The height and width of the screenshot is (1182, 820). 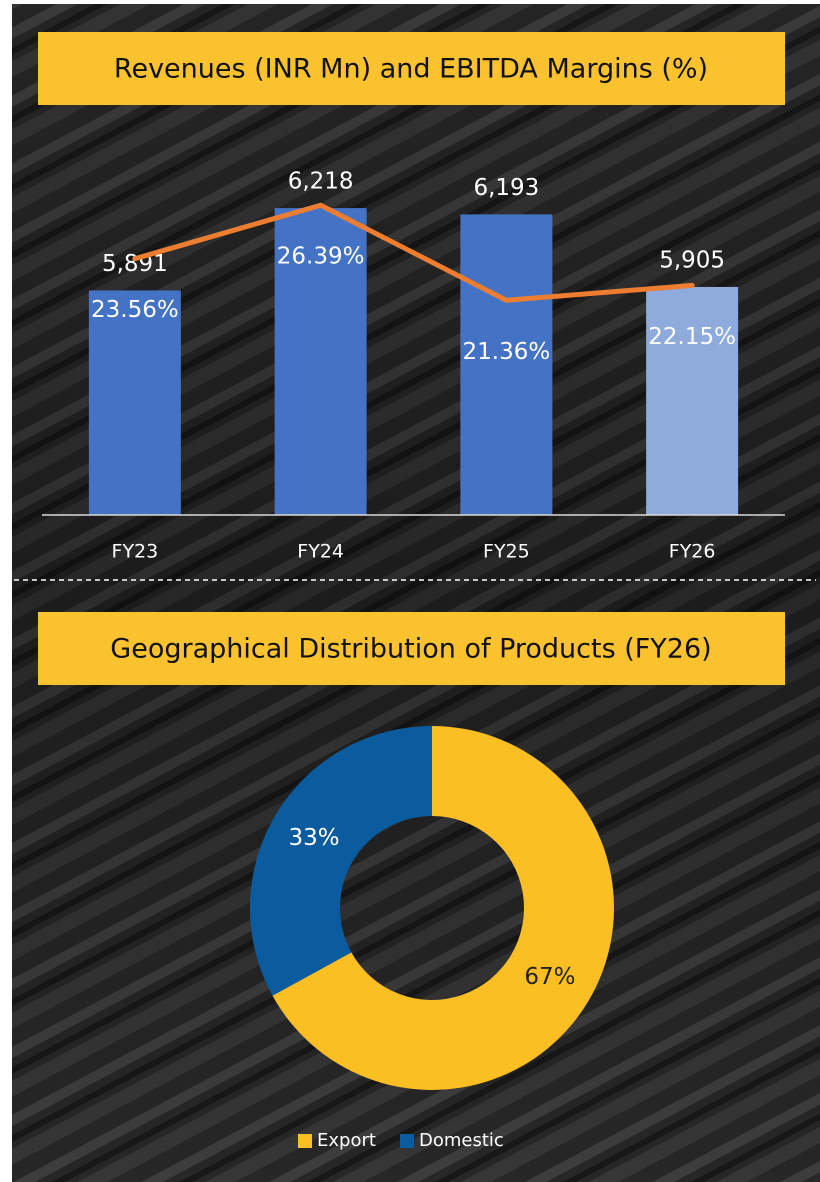 I want to click on data-label: 5,905, so click(x=692, y=260).